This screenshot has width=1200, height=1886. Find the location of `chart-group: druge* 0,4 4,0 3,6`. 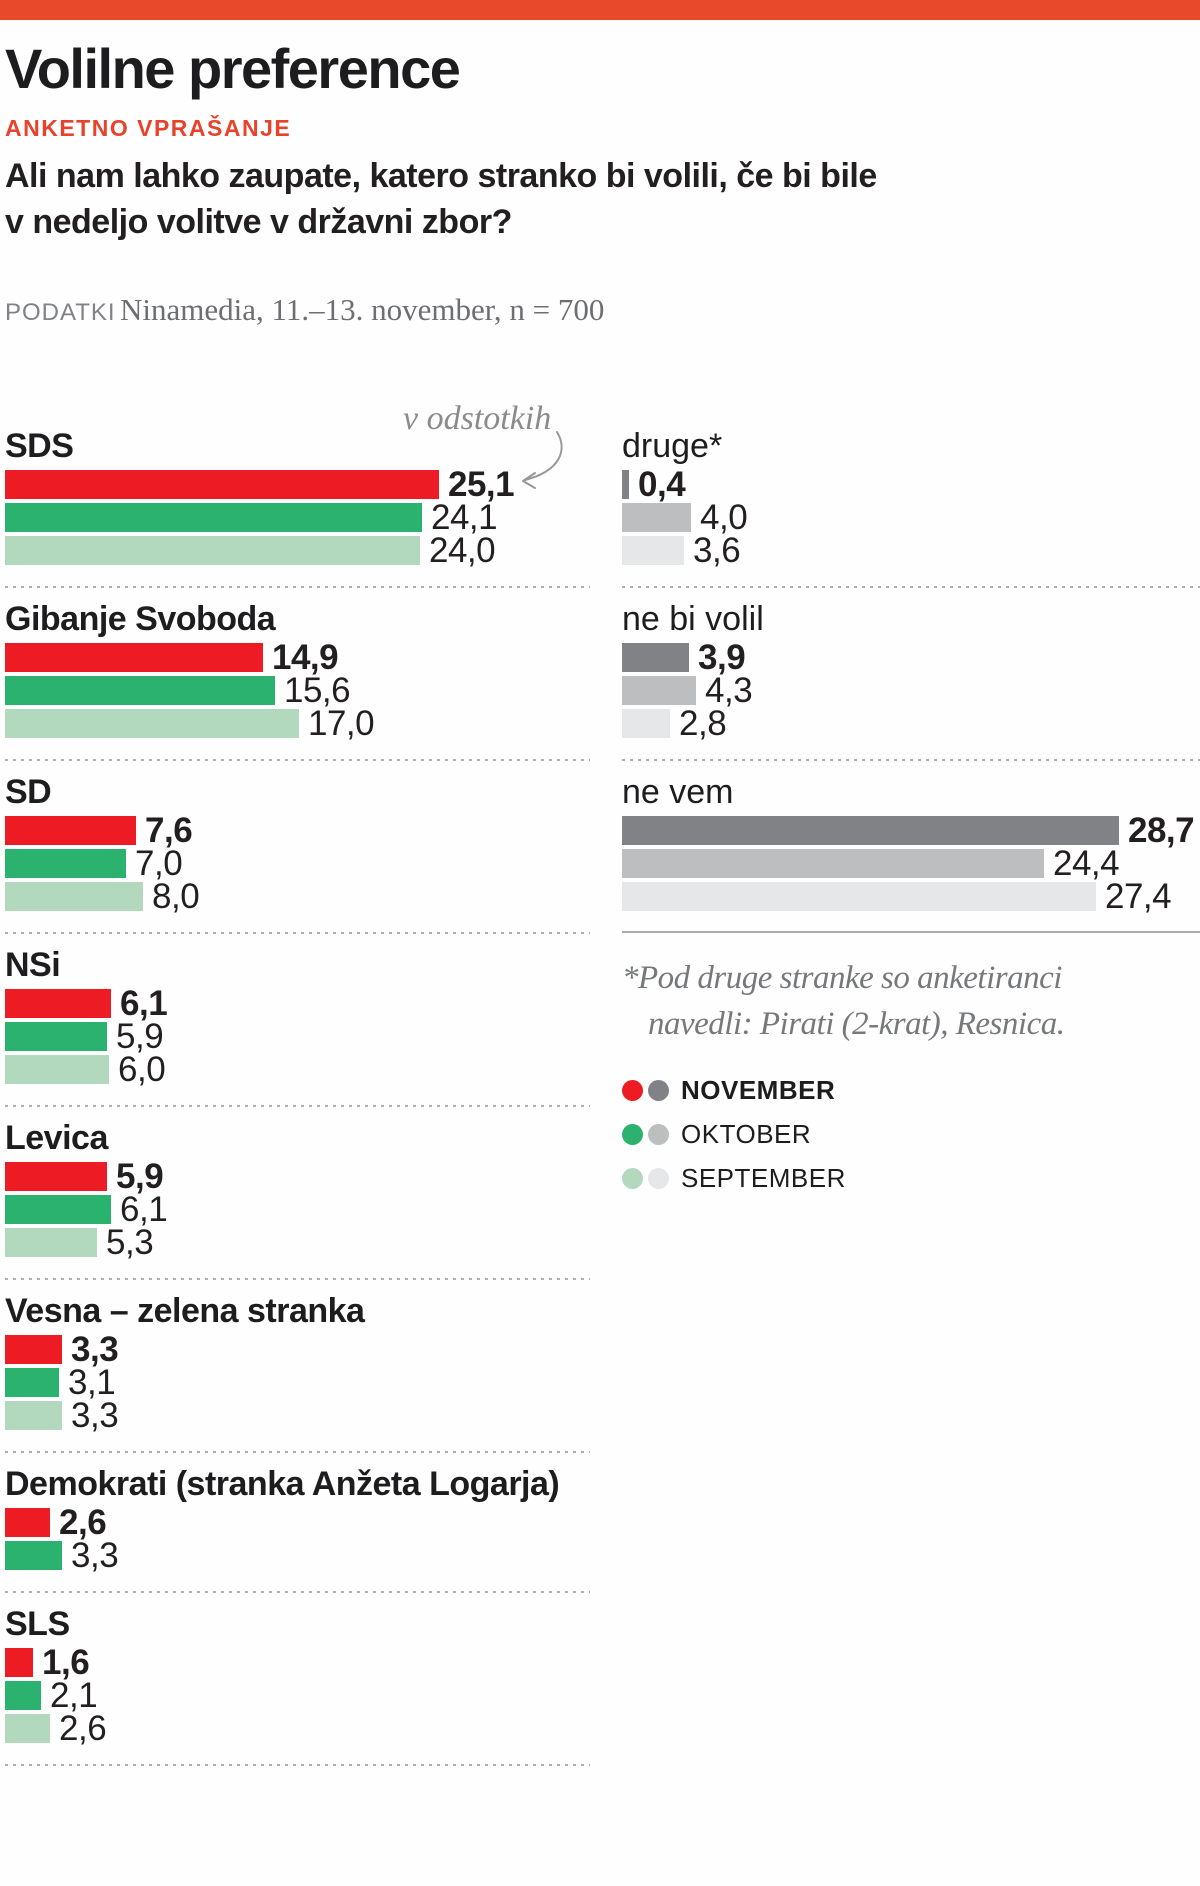

chart-group: druge* 0,4 4,0 3,6 is located at coordinates (911, 507).